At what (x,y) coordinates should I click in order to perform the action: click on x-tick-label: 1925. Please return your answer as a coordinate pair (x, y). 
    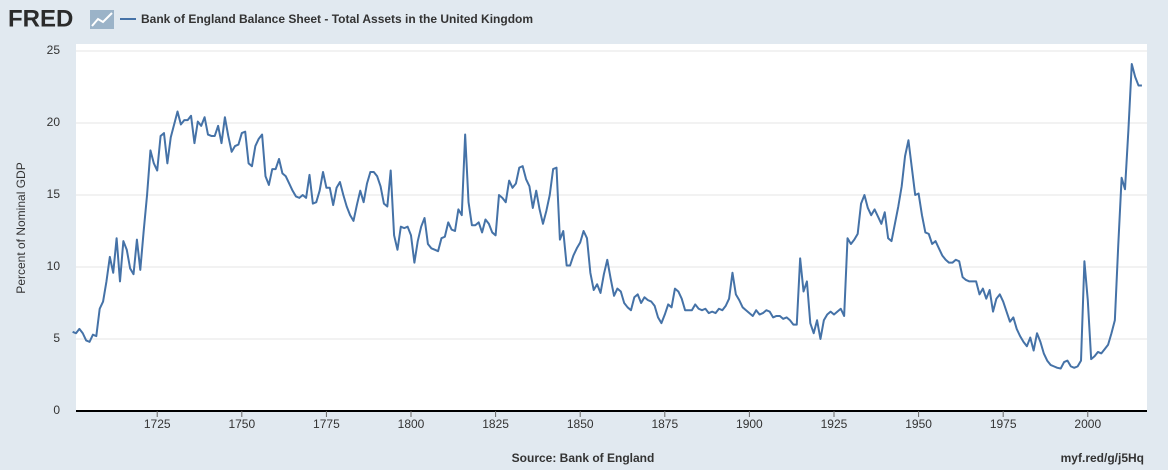
    Looking at the image, I should click on (834, 424).